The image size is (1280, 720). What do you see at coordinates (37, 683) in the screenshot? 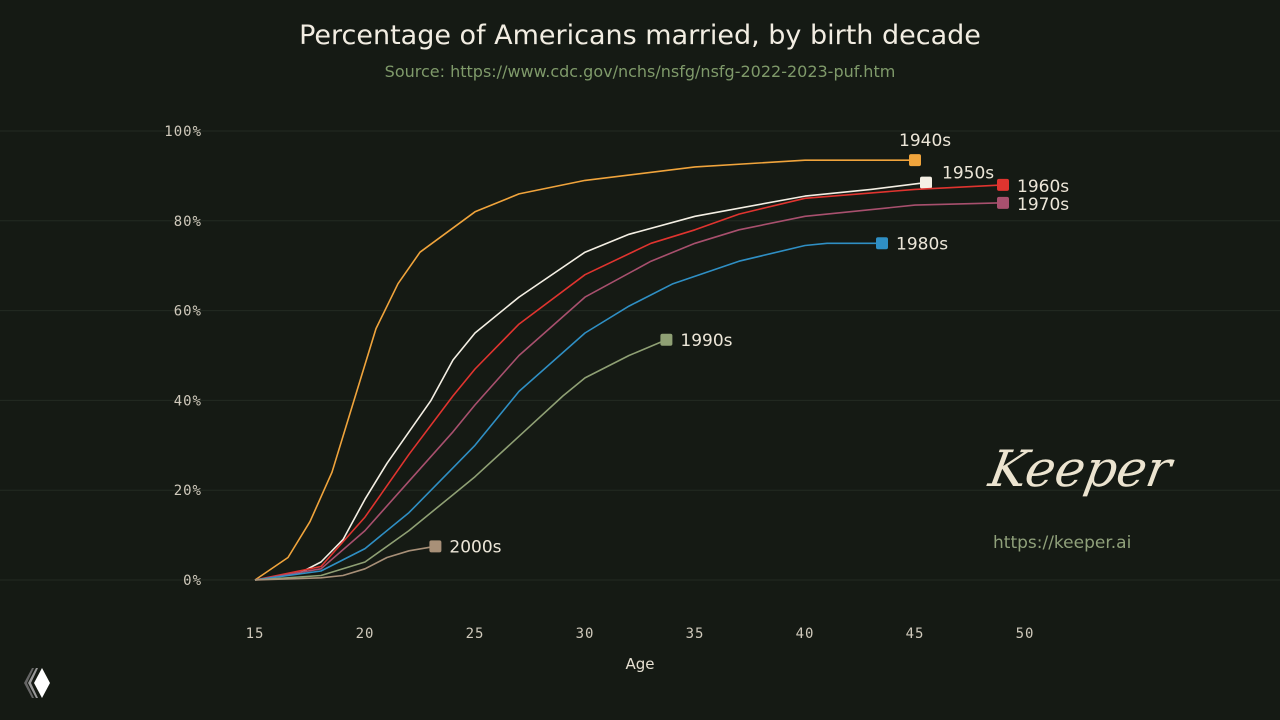
I see `app-logo-icon` at bounding box center [37, 683].